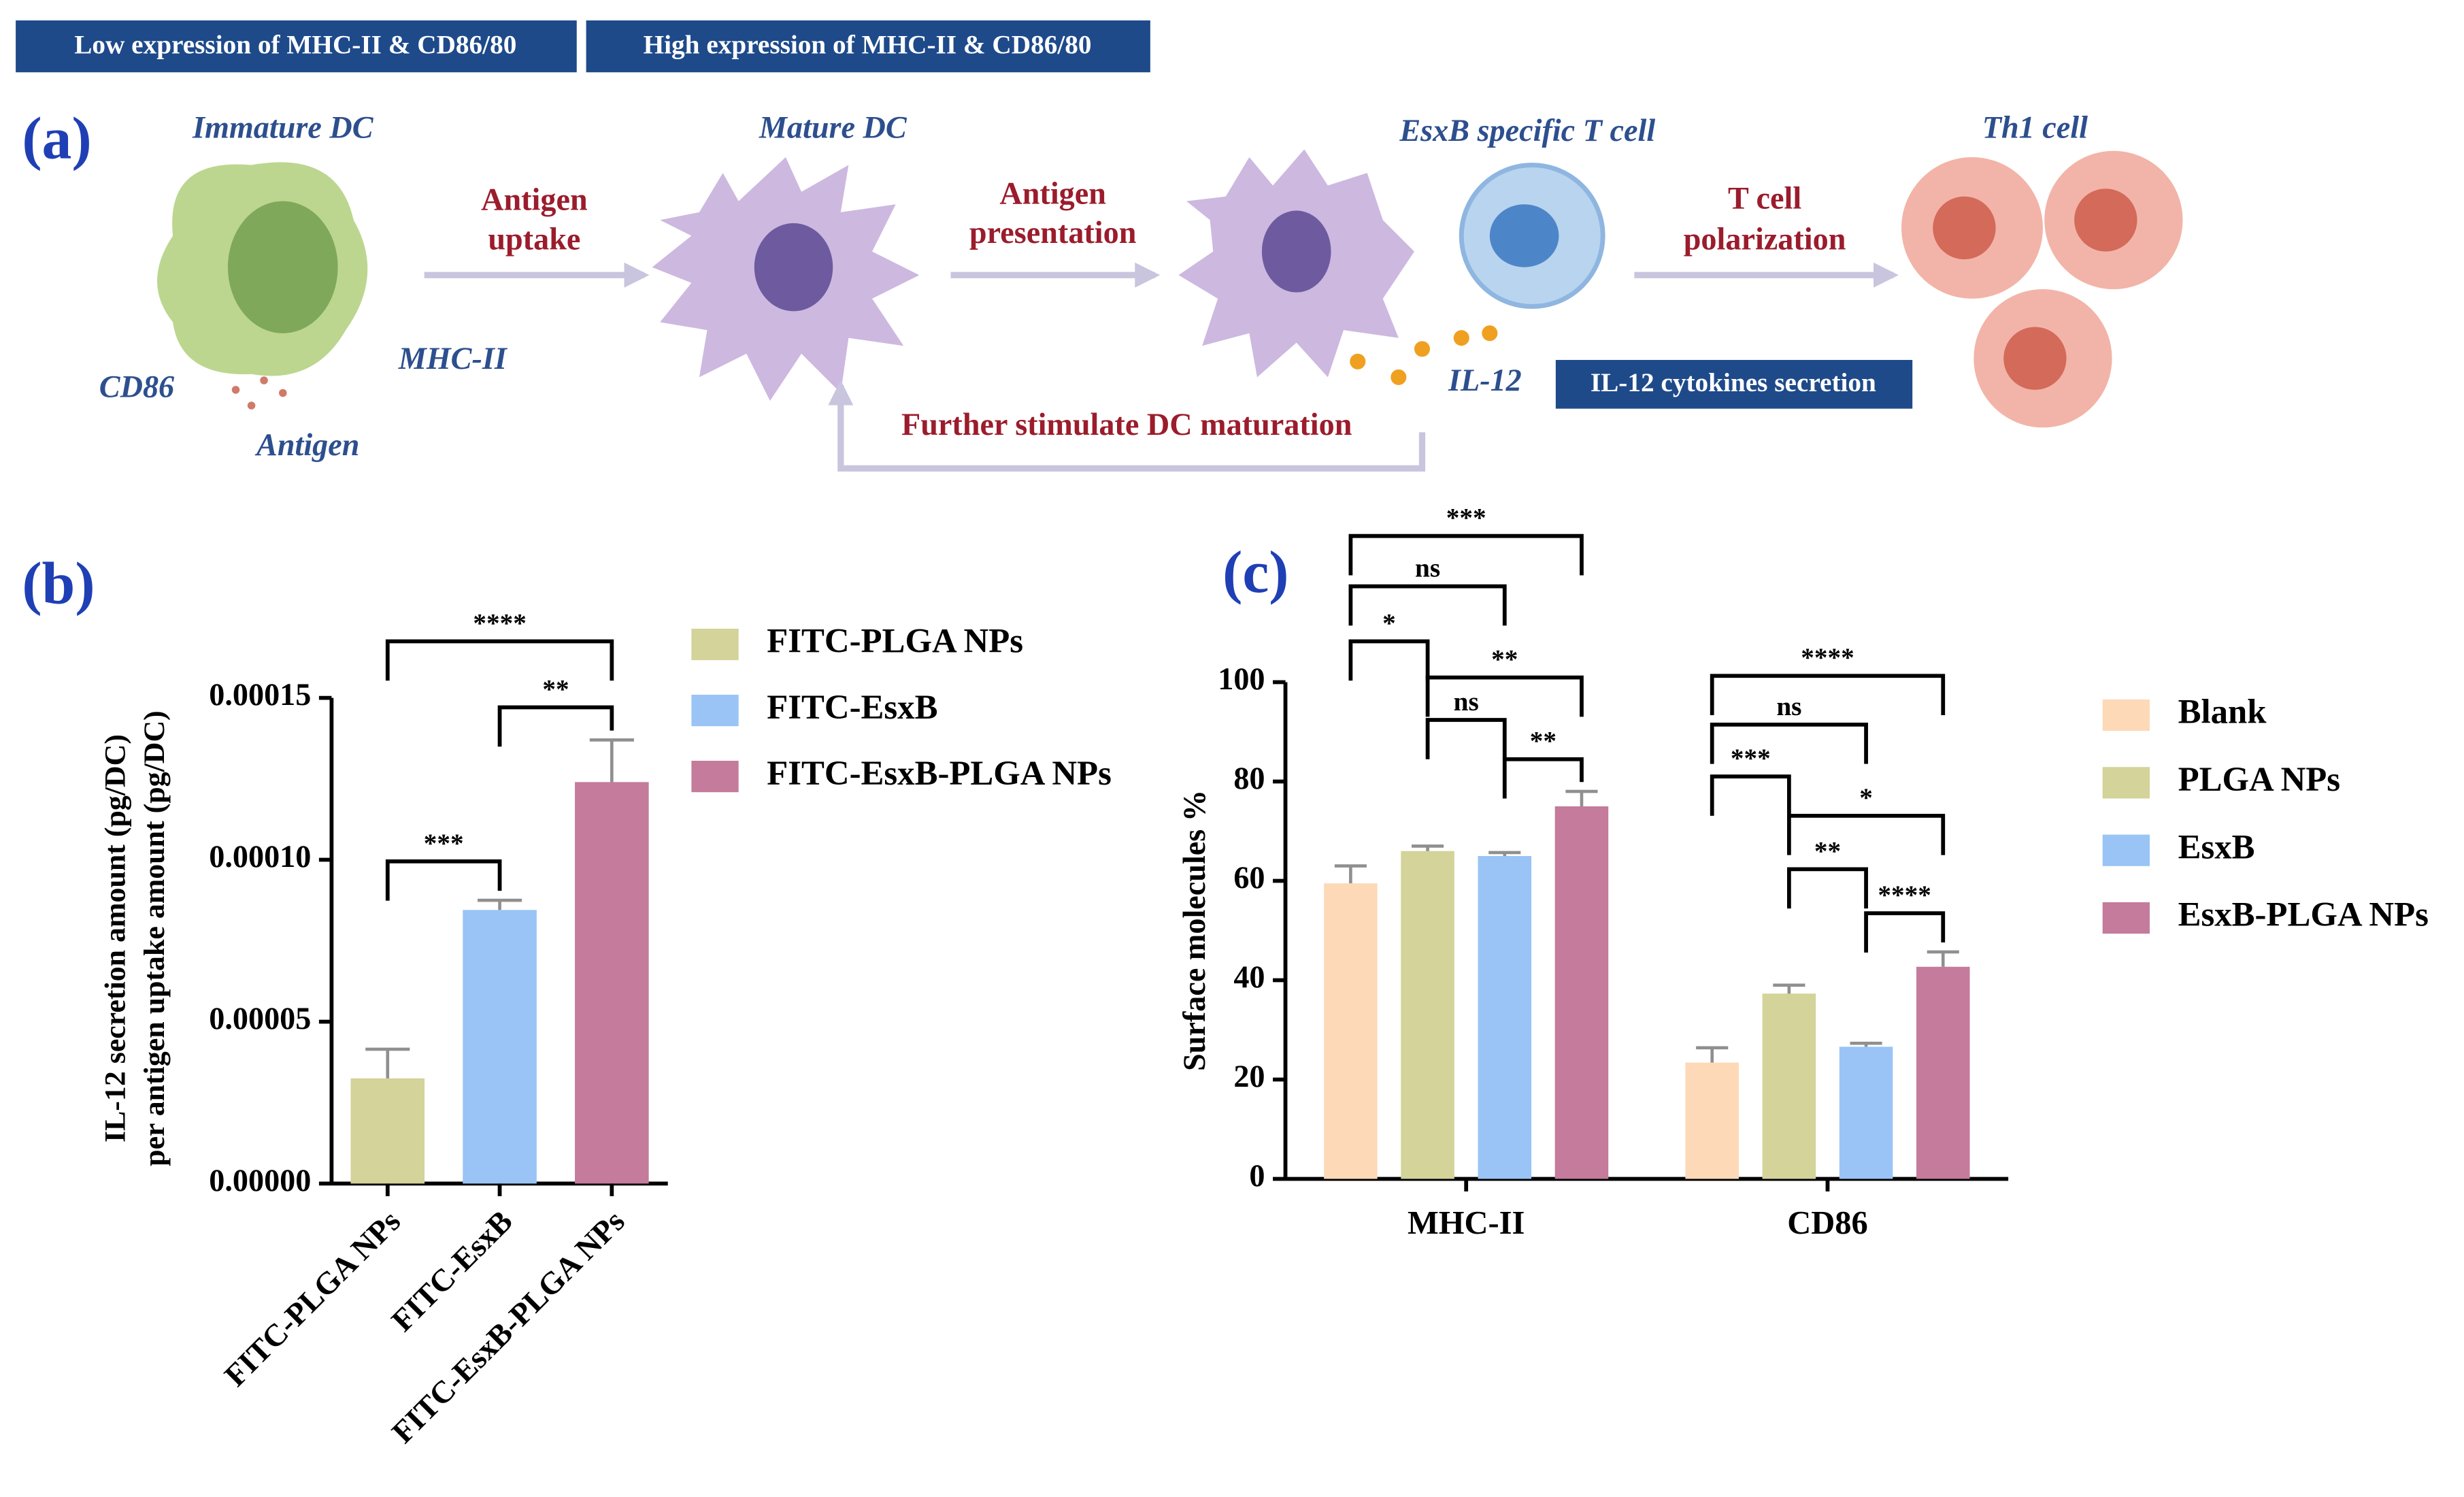  Describe the element at coordinates (1249, 877) in the screenshot. I see `y-tick-label: 60` at that location.